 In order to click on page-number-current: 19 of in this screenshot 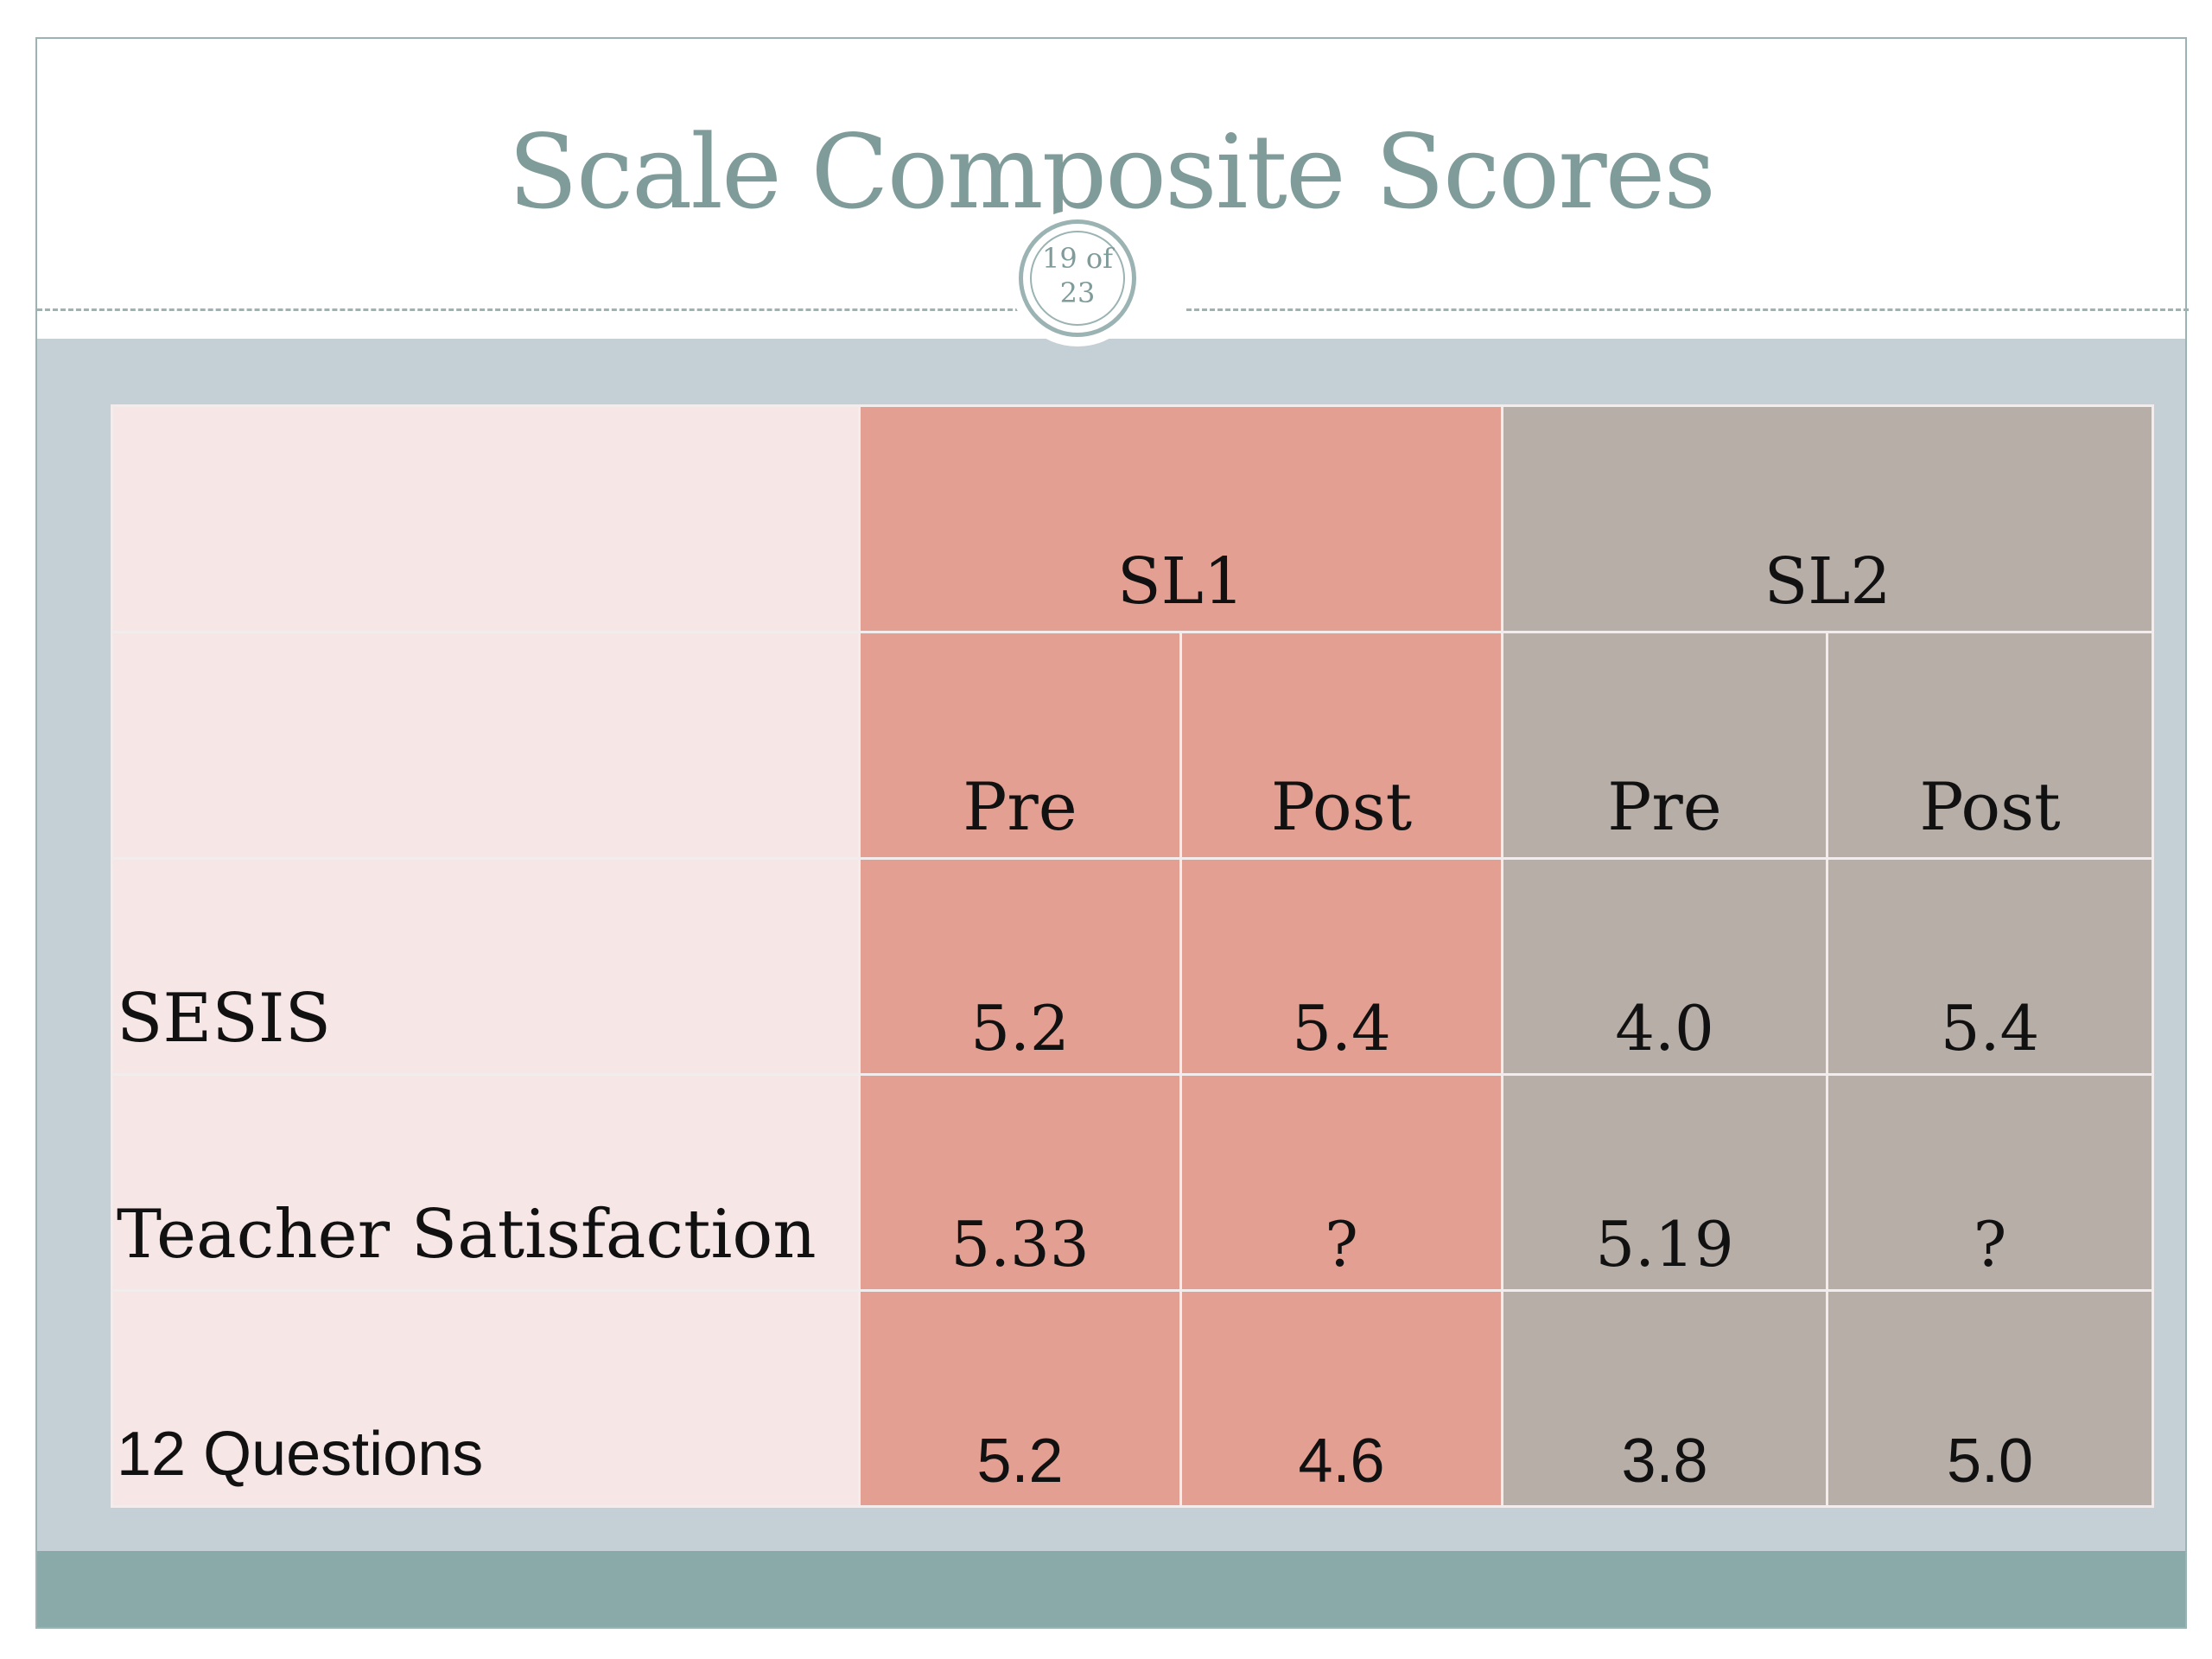, I will do `click(1077, 258)`.